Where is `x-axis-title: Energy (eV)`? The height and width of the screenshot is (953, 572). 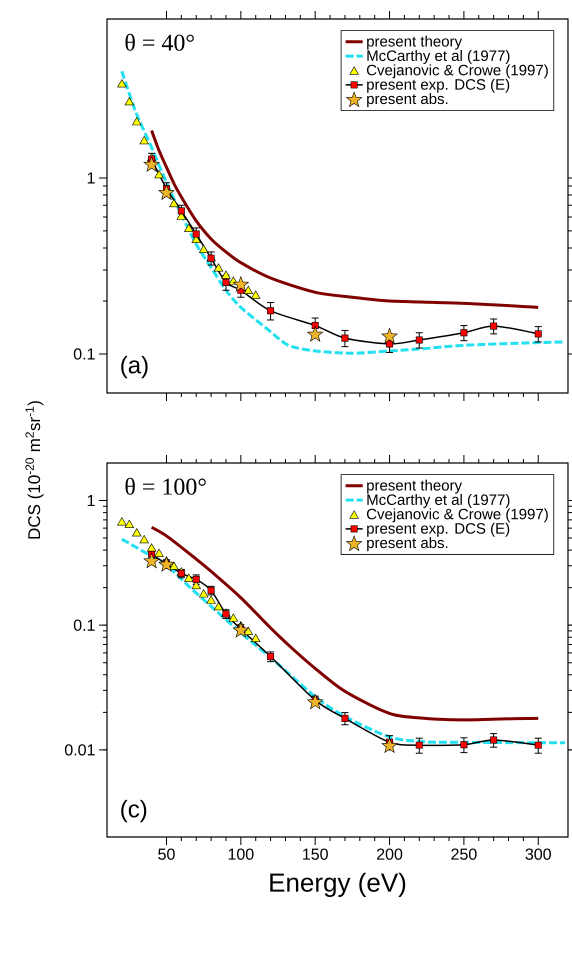
x-axis-title: Energy (eV) is located at coordinates (338, 884).